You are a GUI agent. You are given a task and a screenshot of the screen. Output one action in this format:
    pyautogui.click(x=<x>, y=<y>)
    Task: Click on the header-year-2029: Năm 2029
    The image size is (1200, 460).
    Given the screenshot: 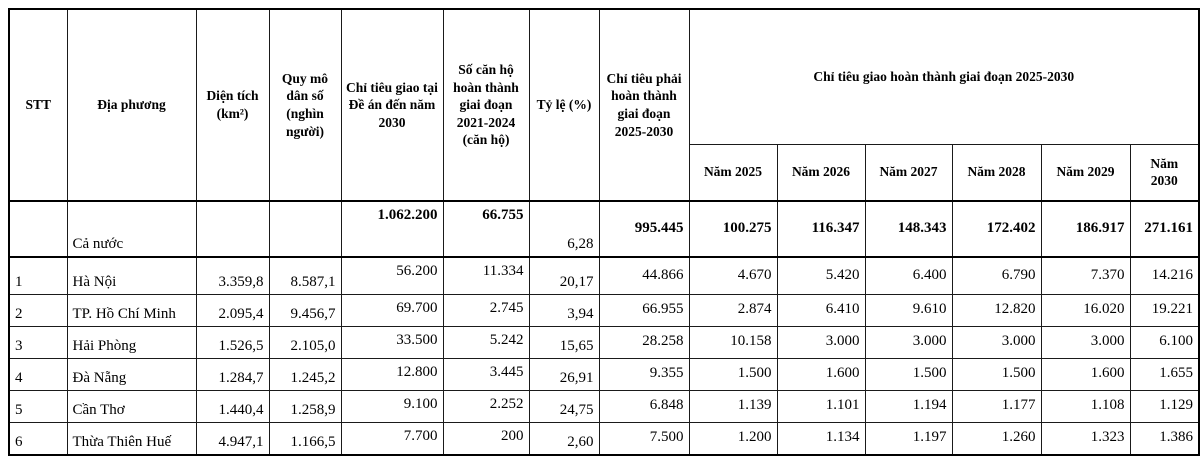 What is the action you would take?
    pyautogui.click(x=1085, y=172)
    